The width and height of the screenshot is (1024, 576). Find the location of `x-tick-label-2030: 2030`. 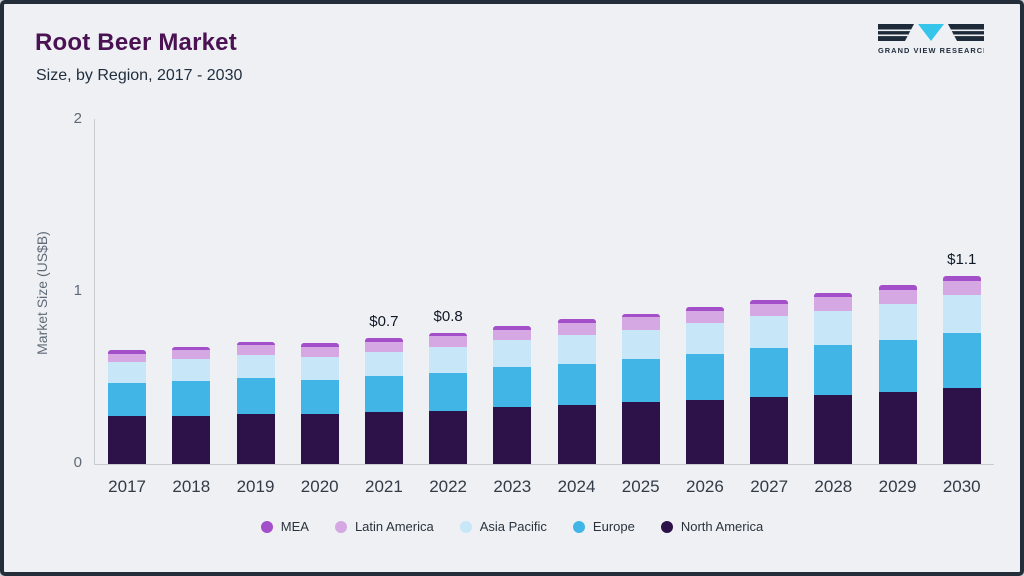

x-tick-label-2030: 2030 is located at coordinates (961, 486).